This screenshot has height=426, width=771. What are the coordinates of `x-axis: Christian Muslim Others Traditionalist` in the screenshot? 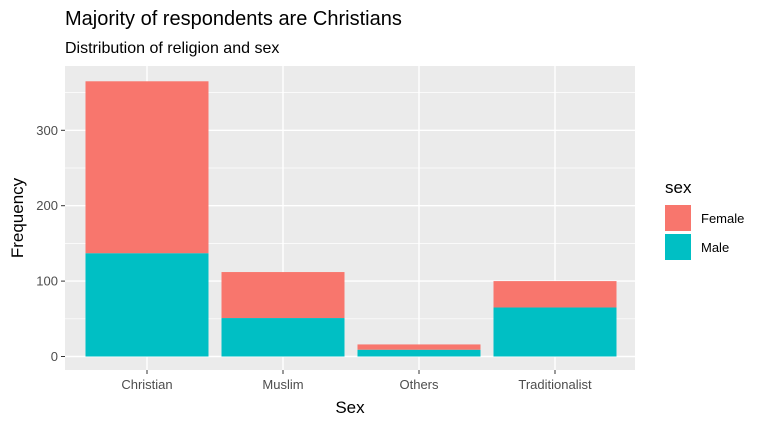 It's located at (356, 381).